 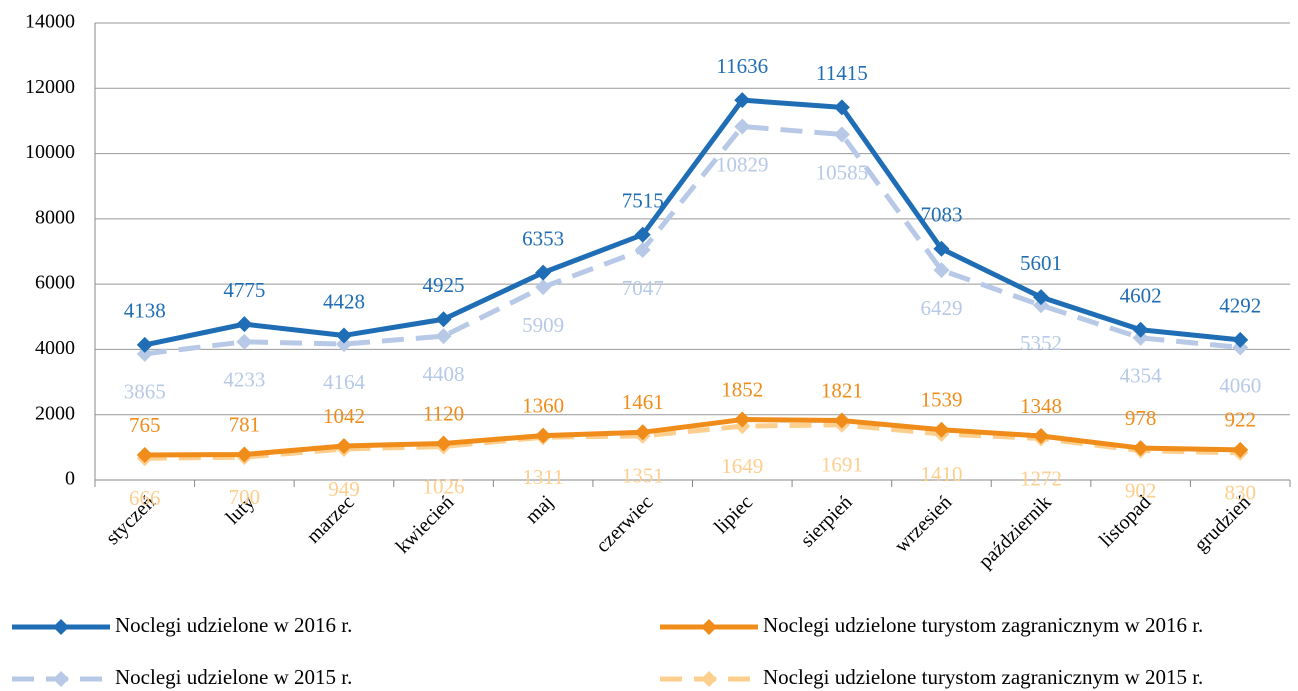 What do you see at coordinates (643, 288) in the screenshot?
I see `data-label: 7047` at bounding box center [643, 288].